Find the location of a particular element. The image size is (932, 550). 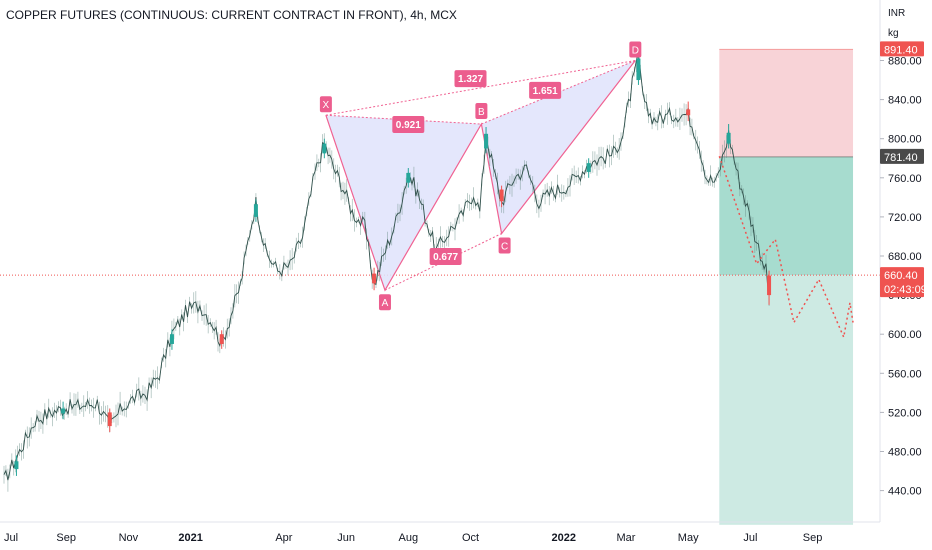

y-tick-label: 800.00 is located at coordinates (905, 140).